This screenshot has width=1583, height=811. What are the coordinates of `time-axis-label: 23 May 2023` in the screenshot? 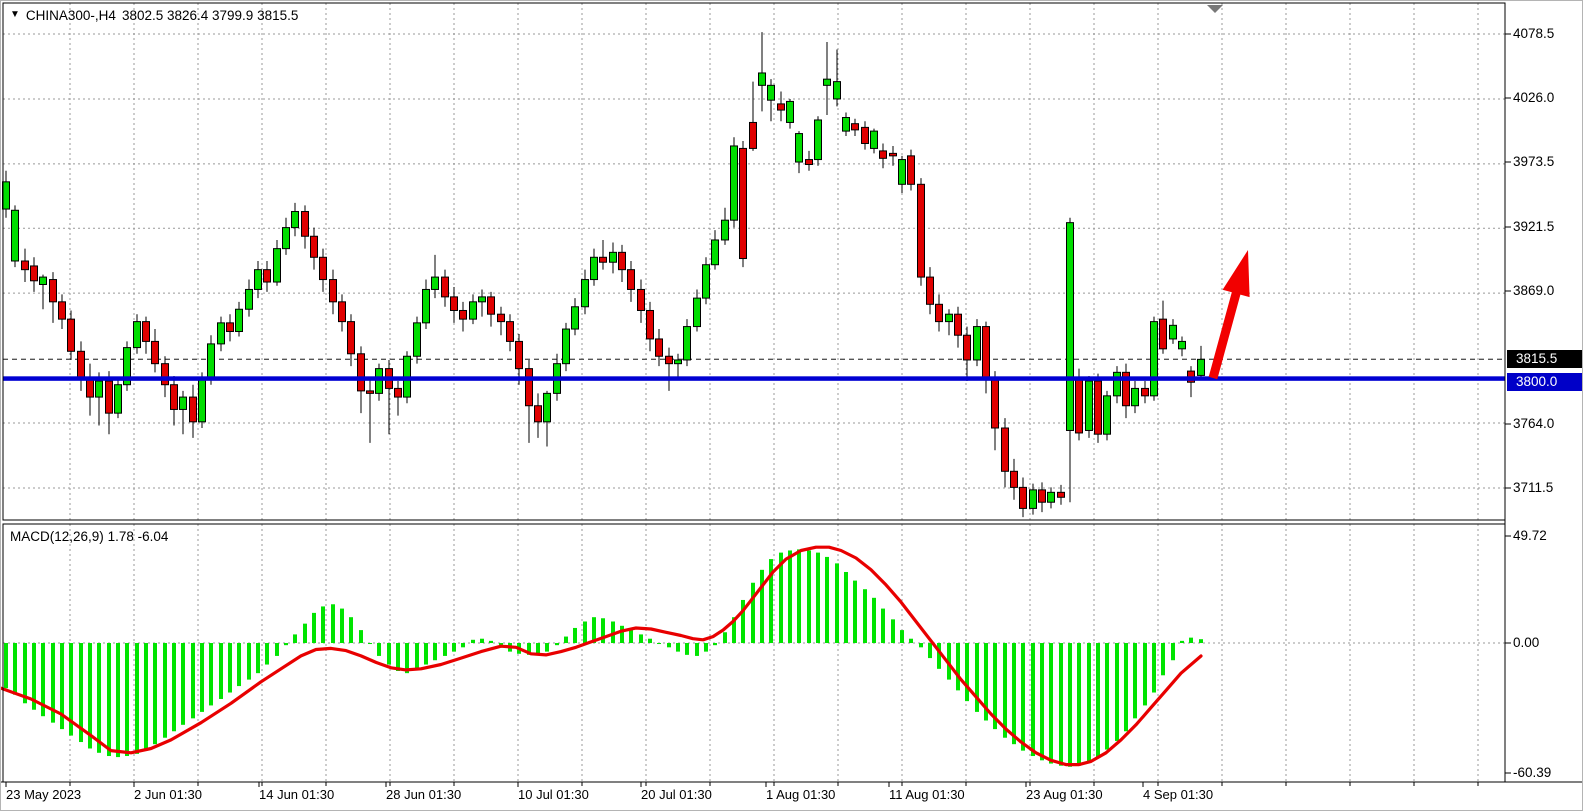 It's located at (44, 794).